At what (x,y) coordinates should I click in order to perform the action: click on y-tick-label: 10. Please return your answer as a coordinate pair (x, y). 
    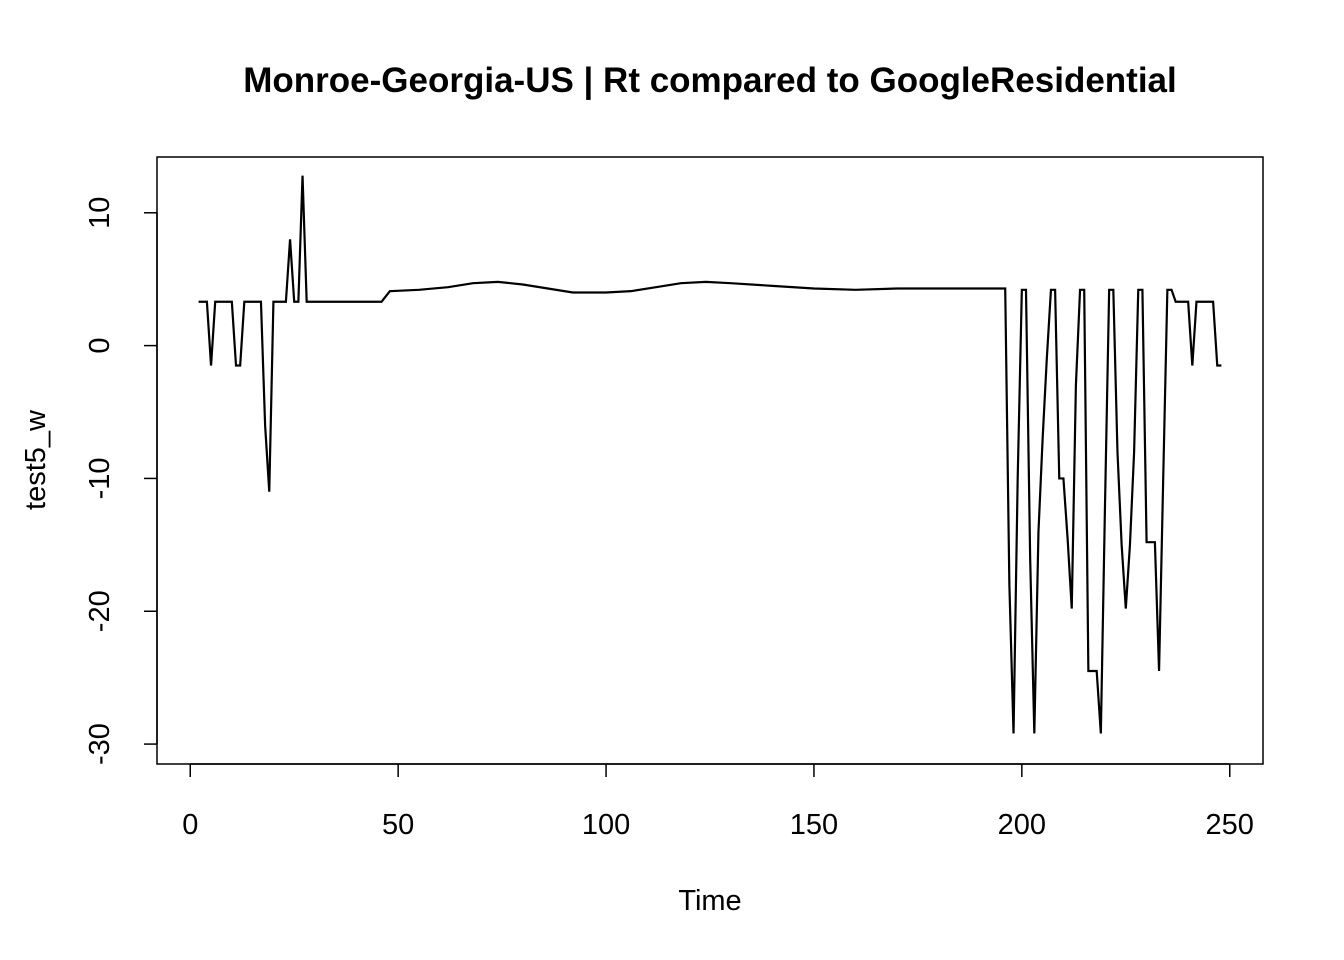
    Looking at the image, I should click on (100, 213).